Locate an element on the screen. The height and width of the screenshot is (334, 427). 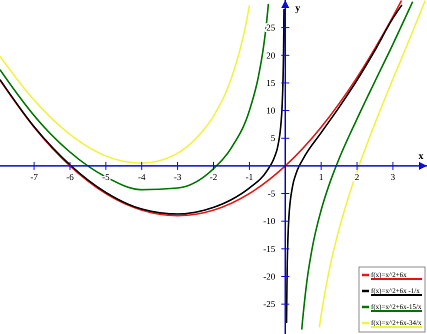
y-tick-label: 15 is located at coordinates (271, 83).